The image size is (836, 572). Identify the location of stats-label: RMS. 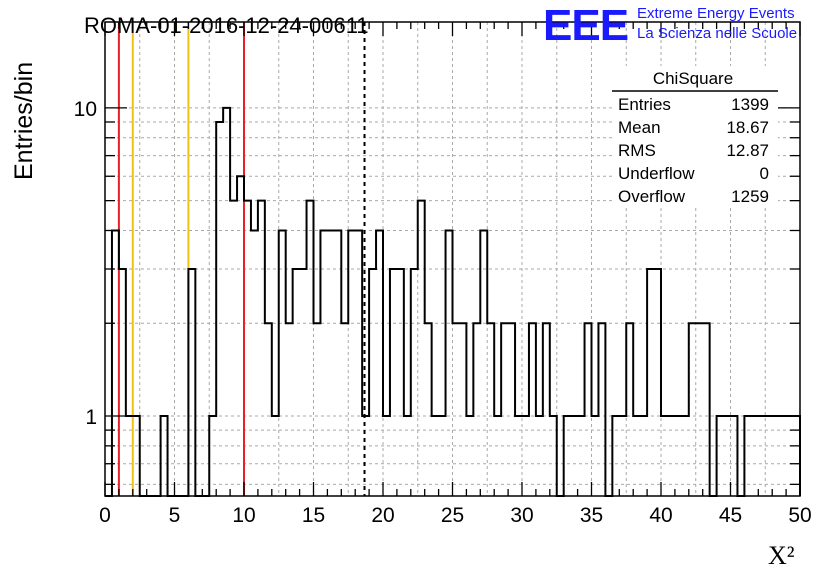
(637, 150).